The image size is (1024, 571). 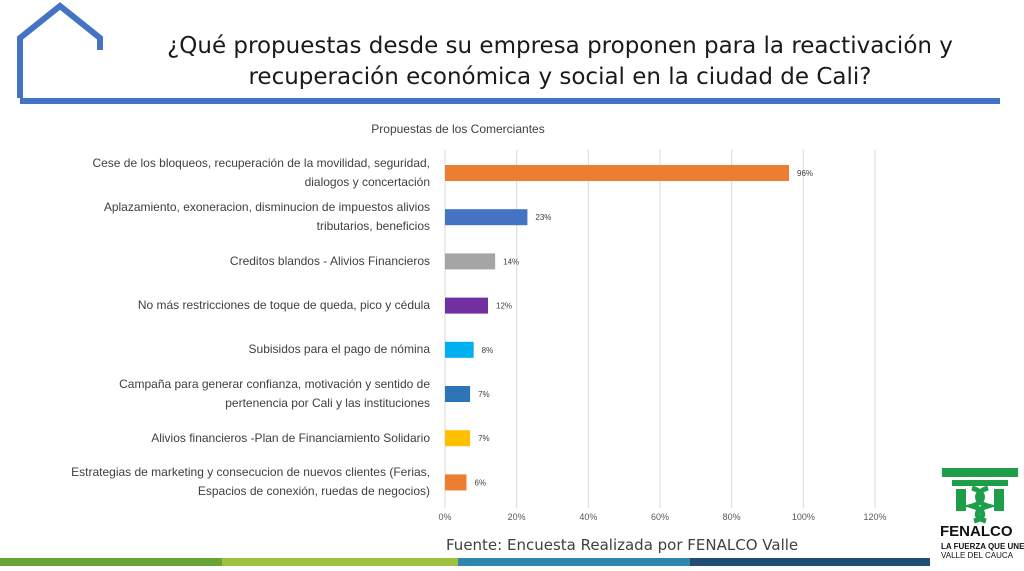 I want to click on data-label: 96%, so click(x=805, y=173).